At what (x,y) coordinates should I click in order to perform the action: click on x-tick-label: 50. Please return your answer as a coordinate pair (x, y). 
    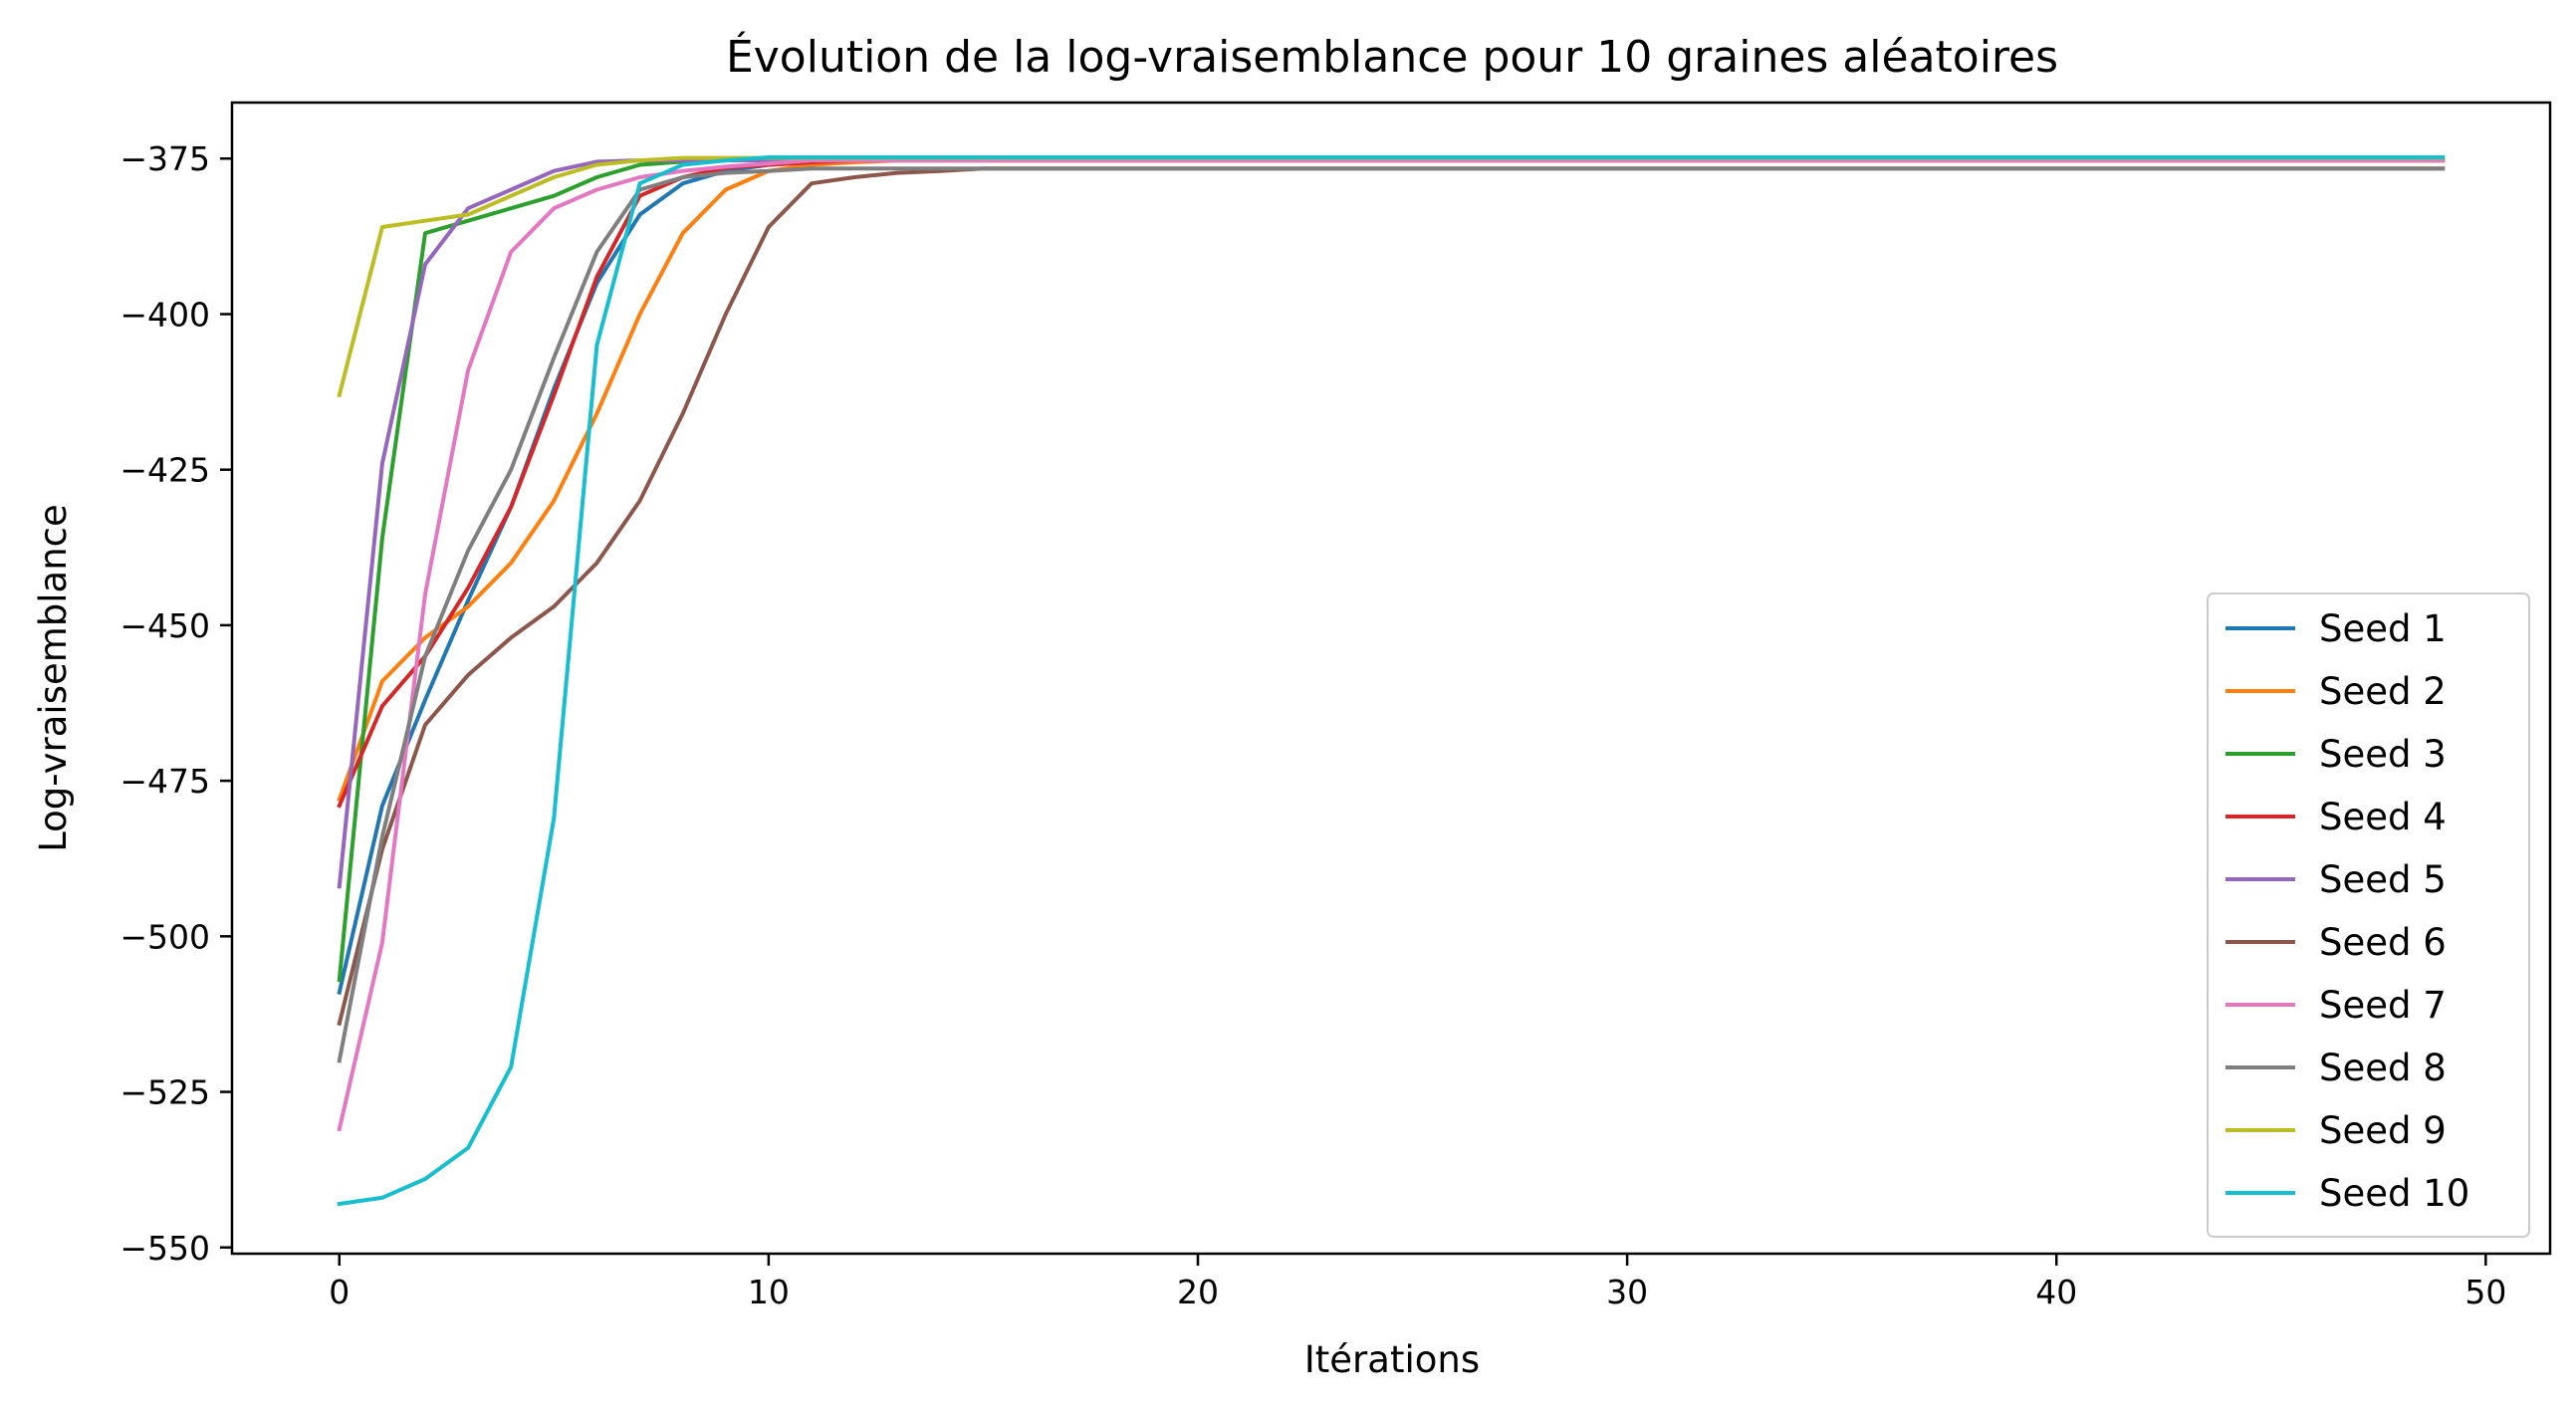
    Looking at the image, I should click on (2485, 1292).